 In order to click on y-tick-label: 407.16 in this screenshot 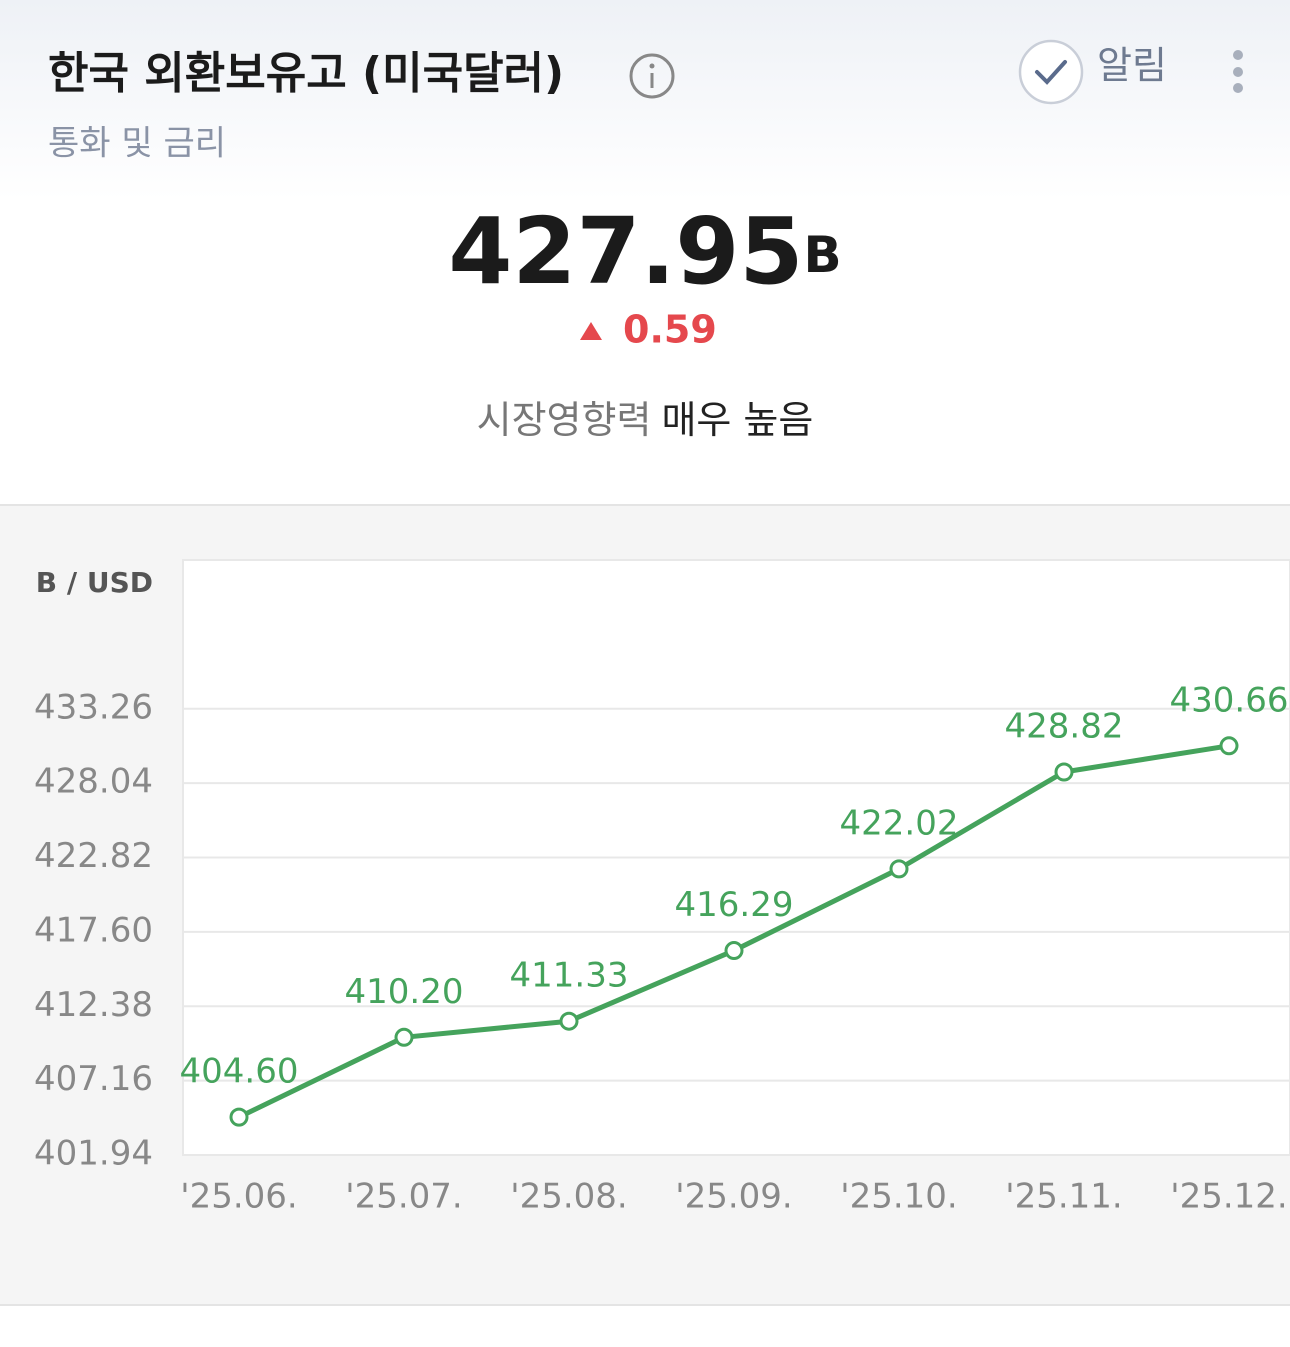, I will do `click(93, 1079)`.